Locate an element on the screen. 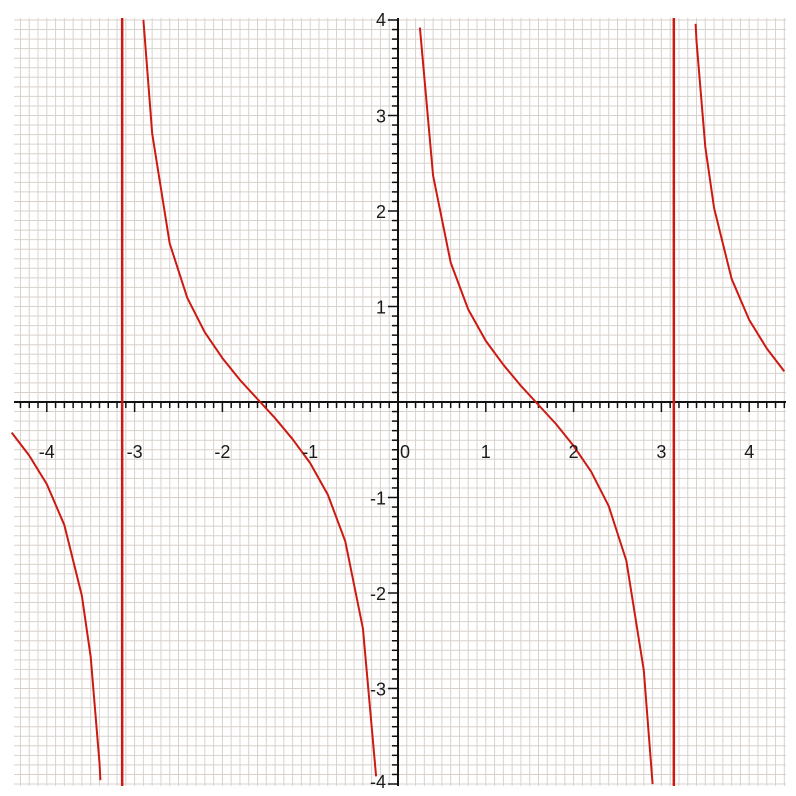 The height and width of the screenshot is (796, 796). x-tick-label: 0 is located at coordinates (405, 452).